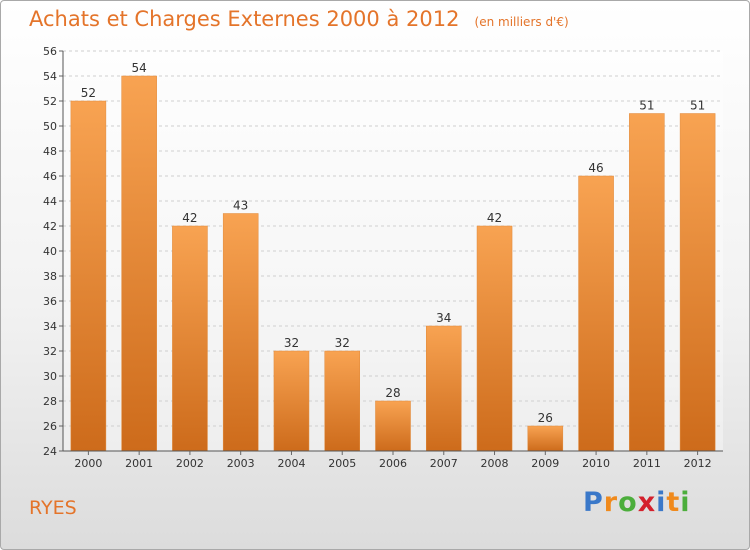 The height and width of the screenshot is (550, 750). What do you see at coordinates (596, 313) in the screenshot?
I see `bar-2010` at bounding box center [596, 313].